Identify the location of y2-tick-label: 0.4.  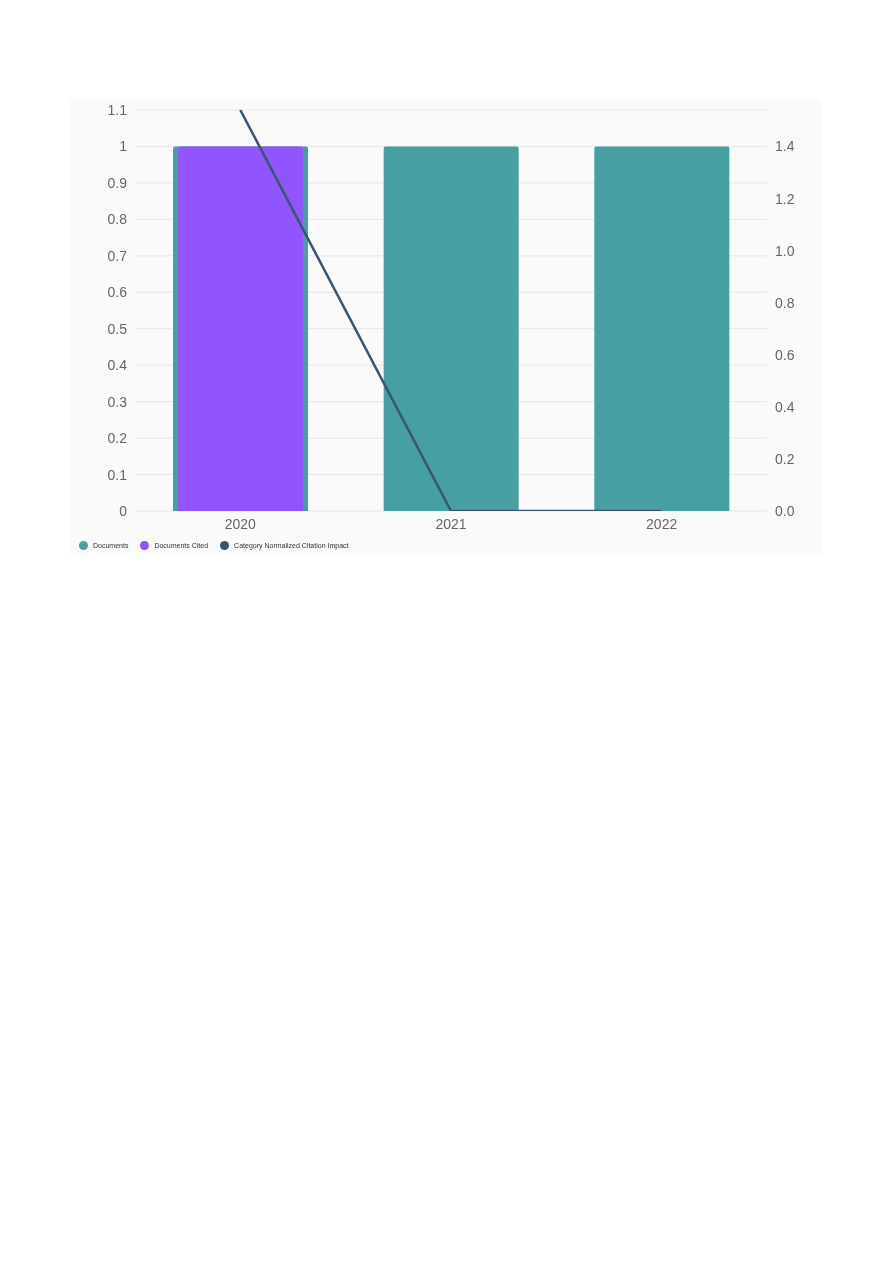
(785, 406).